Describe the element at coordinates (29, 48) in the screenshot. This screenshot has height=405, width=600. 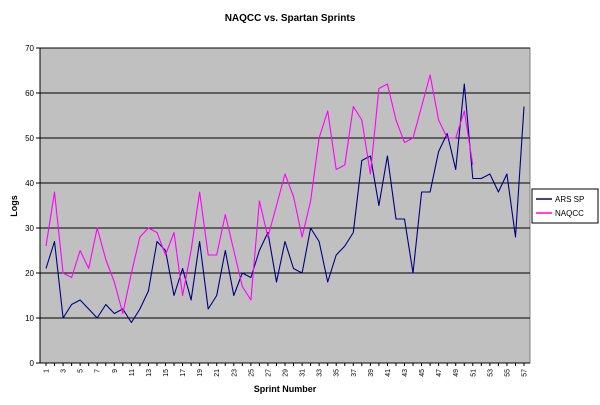
I see `y-tick-label: 70` at that location.